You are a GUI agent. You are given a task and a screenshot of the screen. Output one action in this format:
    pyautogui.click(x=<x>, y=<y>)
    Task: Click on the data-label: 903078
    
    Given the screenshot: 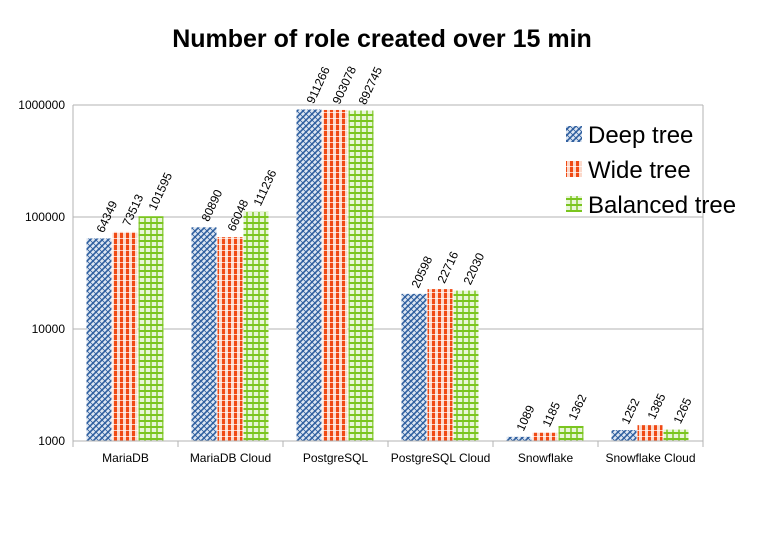 What is the action you would take?
    pyautogui.click(x=345, y=85)
    